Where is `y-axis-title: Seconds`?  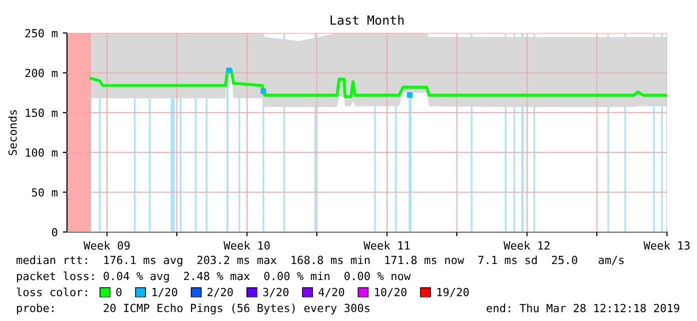
y-axis-title: Seconds is located at coordinates (12, 133).